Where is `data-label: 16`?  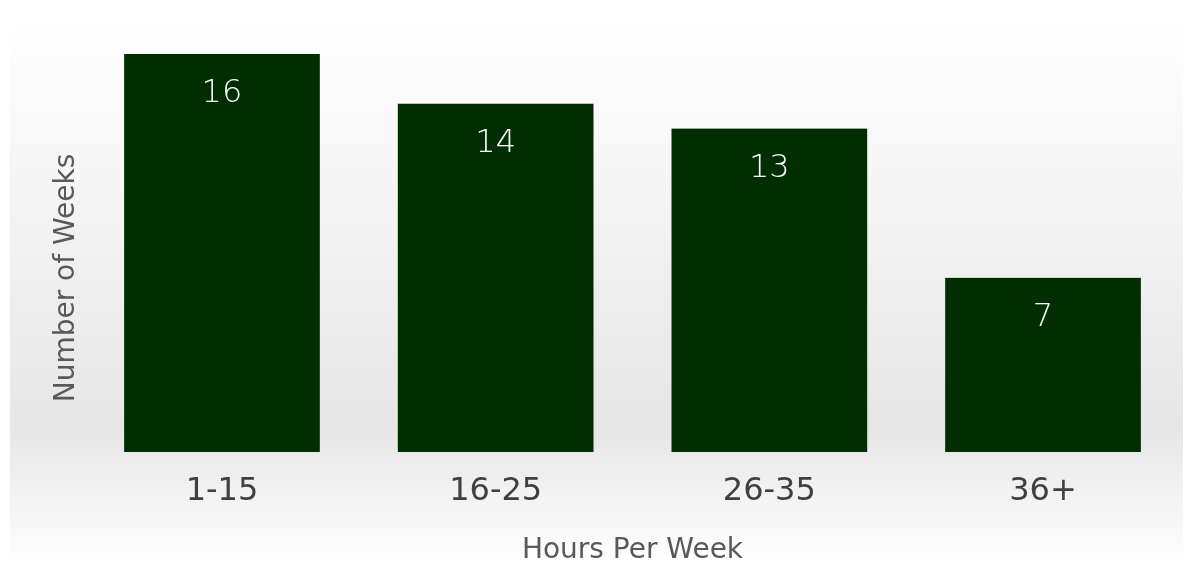
data-label: 16 is located at coordinates (222, 91).